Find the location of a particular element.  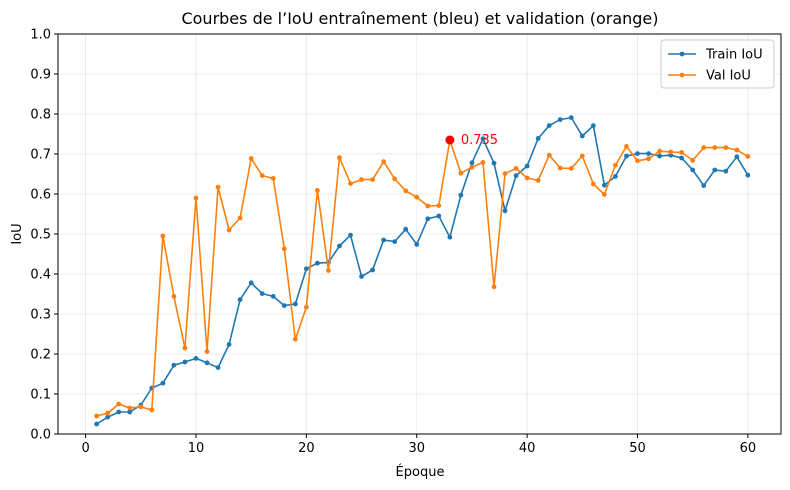

annotation-label: 0.735 is located at coordinates (479, 140).